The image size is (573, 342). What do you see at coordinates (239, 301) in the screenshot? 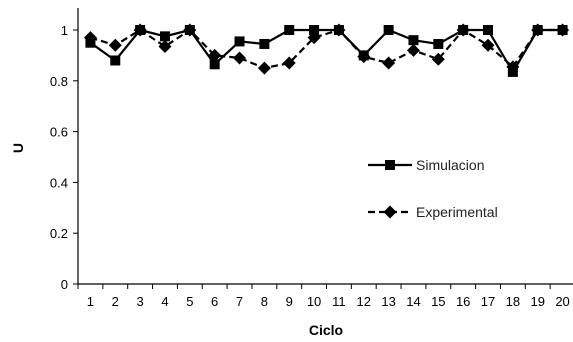
I see `x-tick-label: 7` at bounding box center [239, 301].